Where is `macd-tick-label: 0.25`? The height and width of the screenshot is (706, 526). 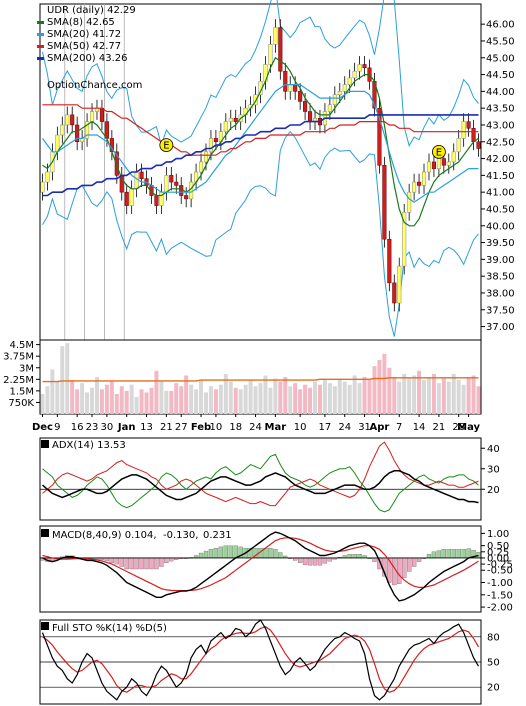
macd-tick-label: 0.25 is located at coordinates (498, 552).